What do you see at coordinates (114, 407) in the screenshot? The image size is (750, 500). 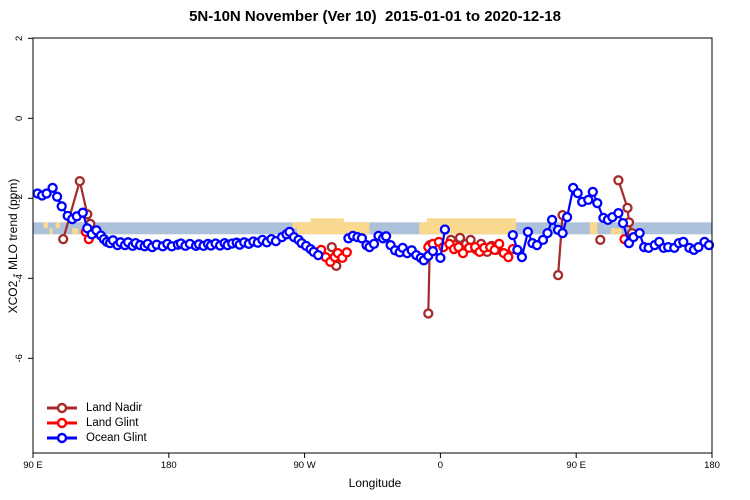 I see `legend-label: Land Nadir` at bounding box center [114, 407].